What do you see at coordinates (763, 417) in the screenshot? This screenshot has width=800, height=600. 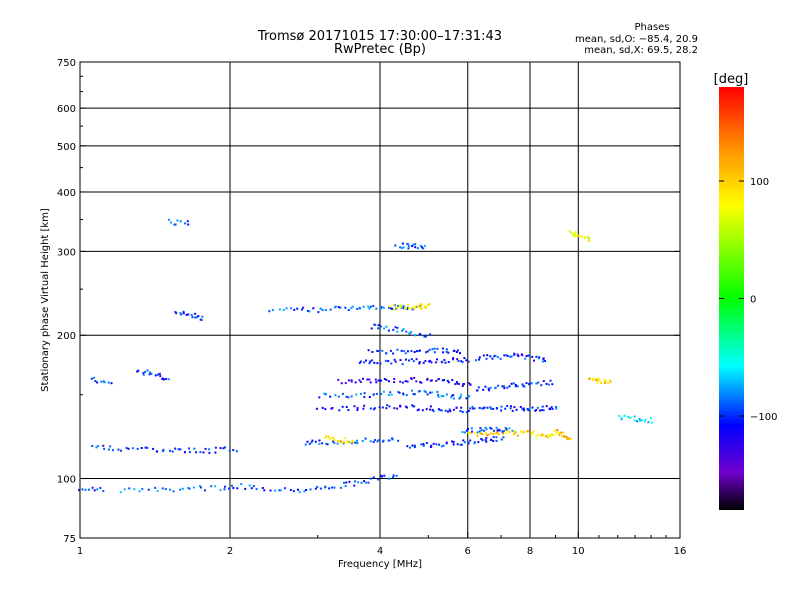 I see `colorbar-tick-label: −100` at bounding box center [763, 417].